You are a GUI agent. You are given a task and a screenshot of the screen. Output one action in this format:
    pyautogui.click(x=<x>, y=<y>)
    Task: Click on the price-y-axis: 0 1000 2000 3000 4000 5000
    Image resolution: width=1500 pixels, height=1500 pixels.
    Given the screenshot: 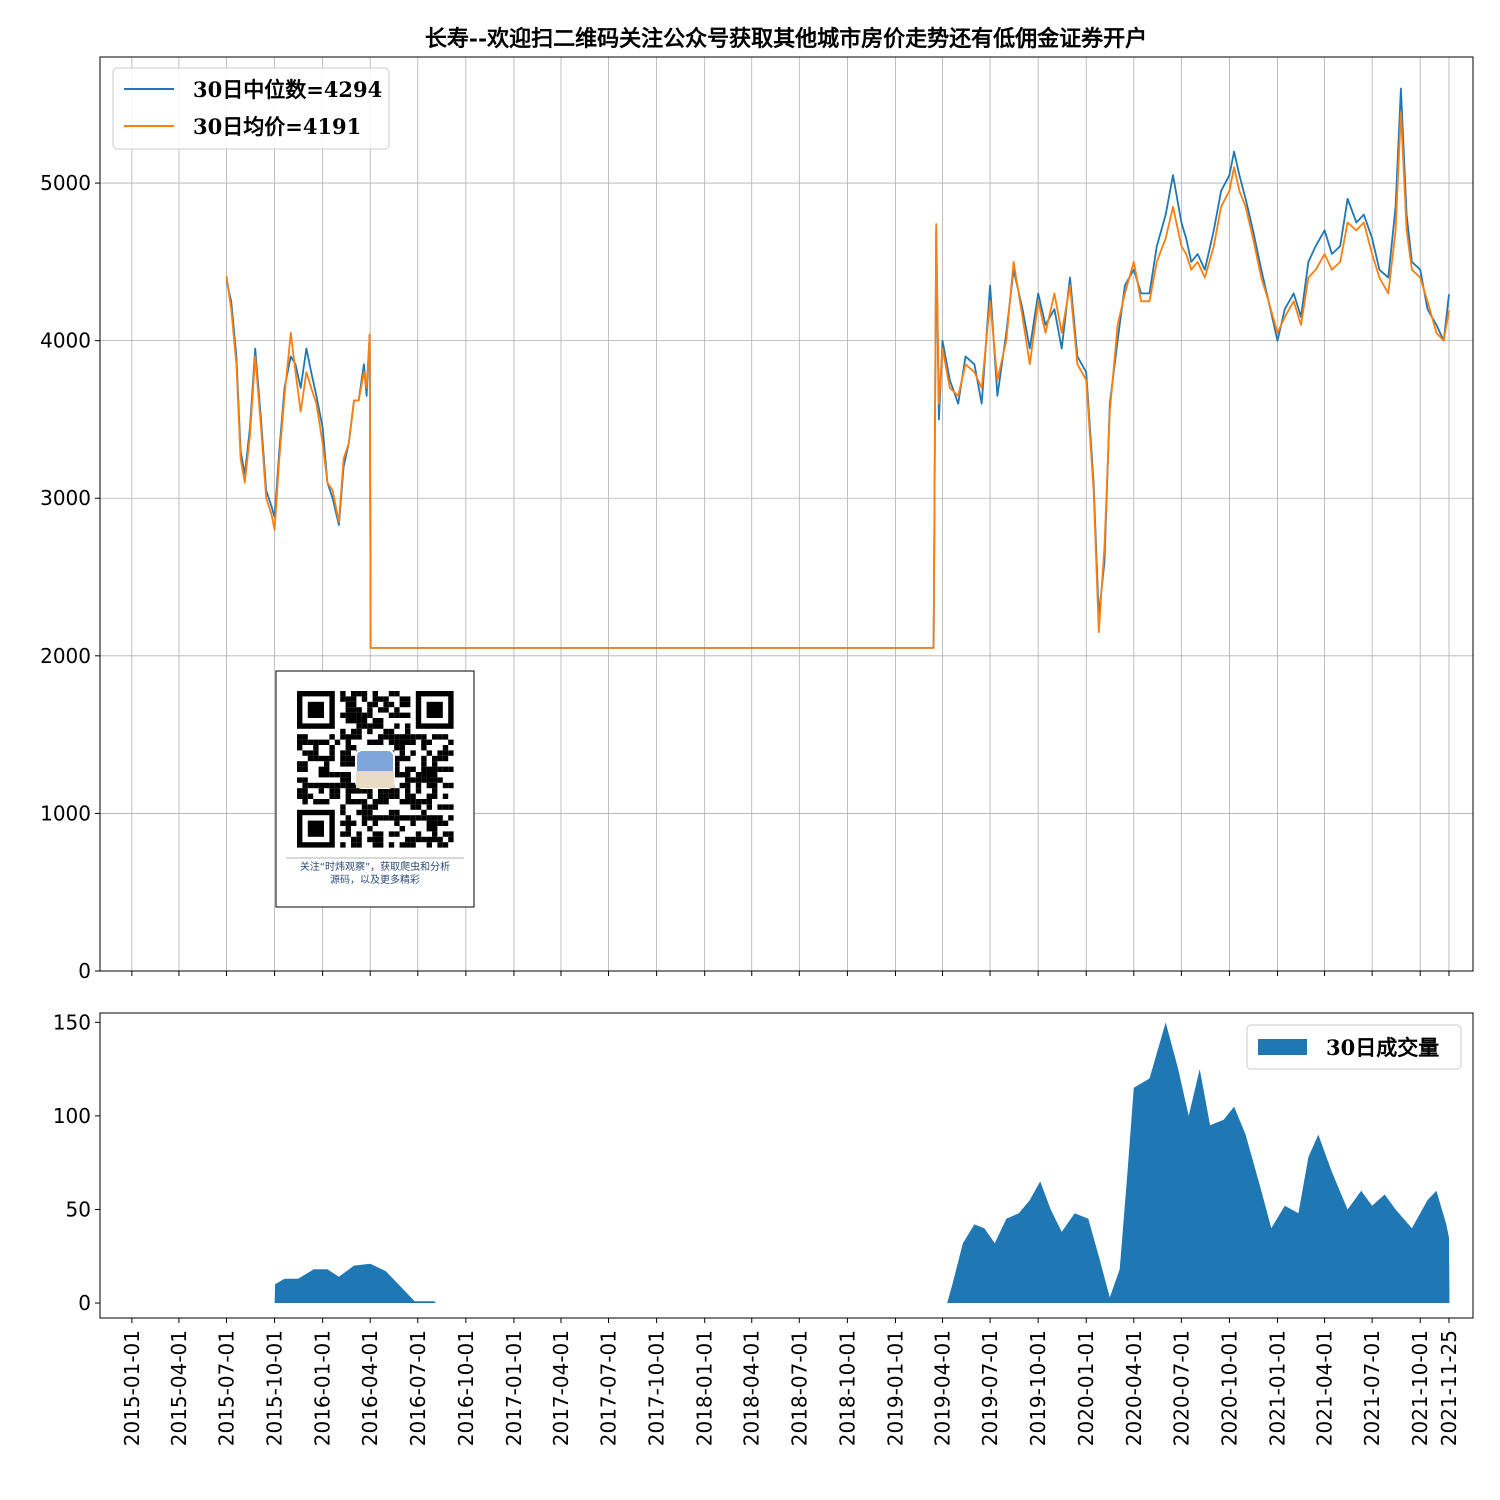 What is the action you would take?
    pyautogui.click(x=70, y=577)
    